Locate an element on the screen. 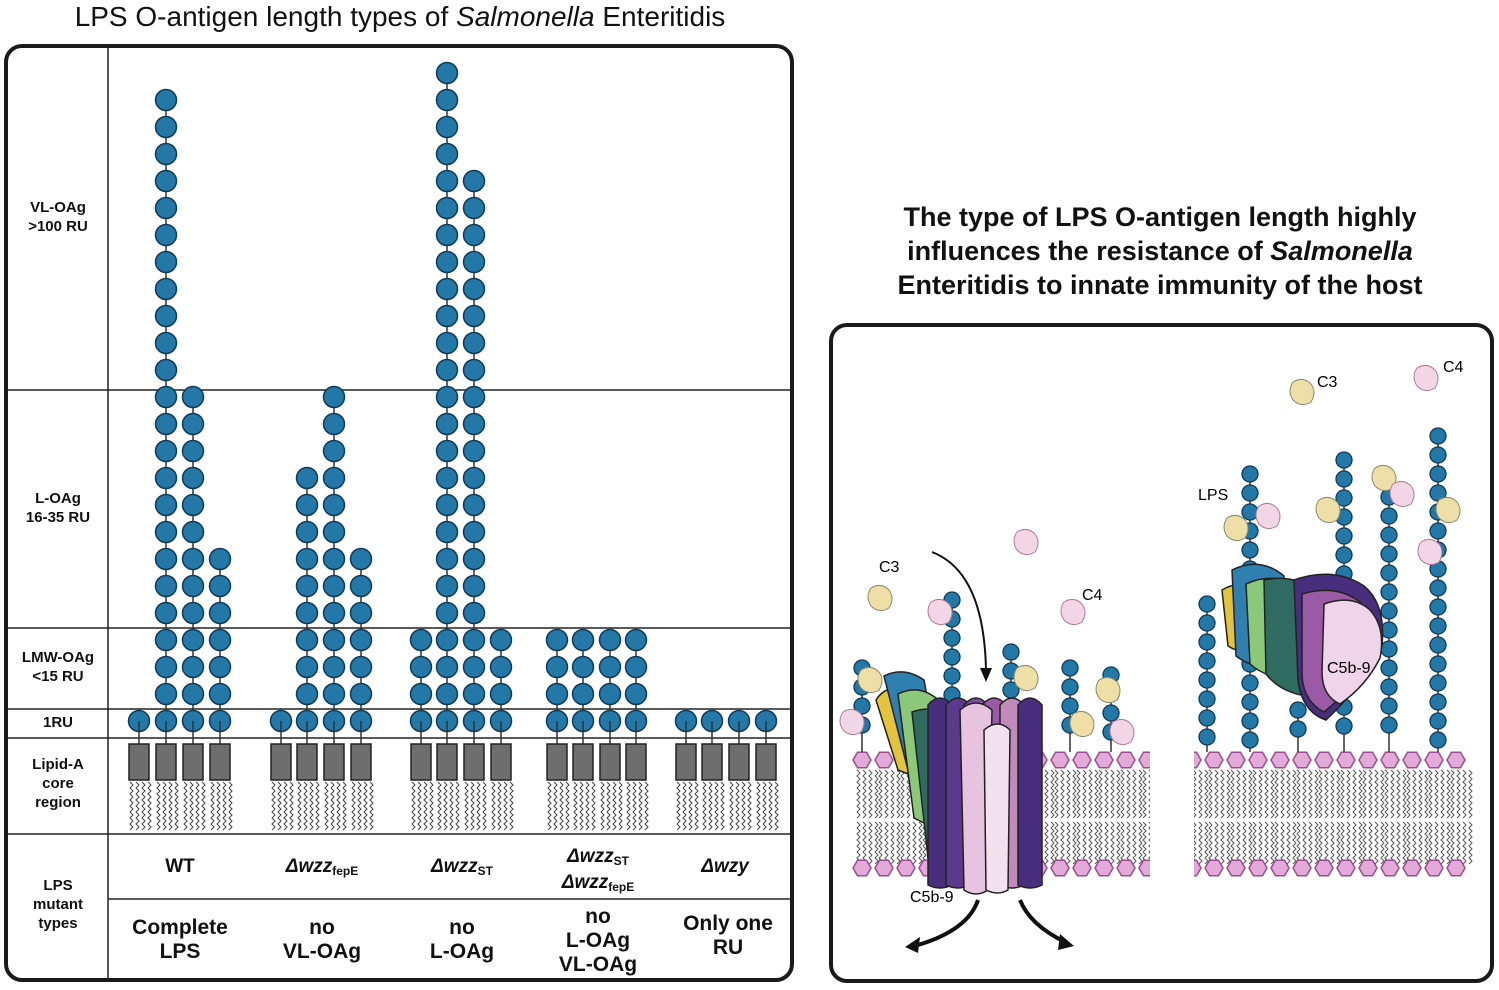  mutant-wzzst: ΔwzzST is located at coordinates (462, 867).